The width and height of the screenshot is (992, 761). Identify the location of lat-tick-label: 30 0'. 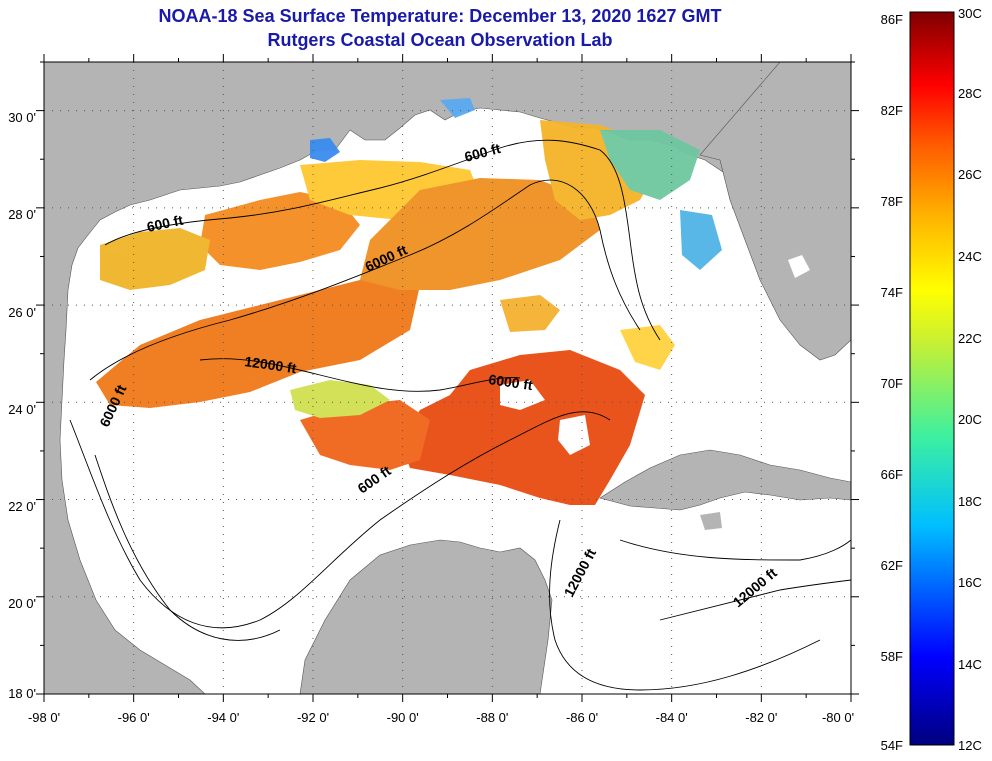
(22, 117).